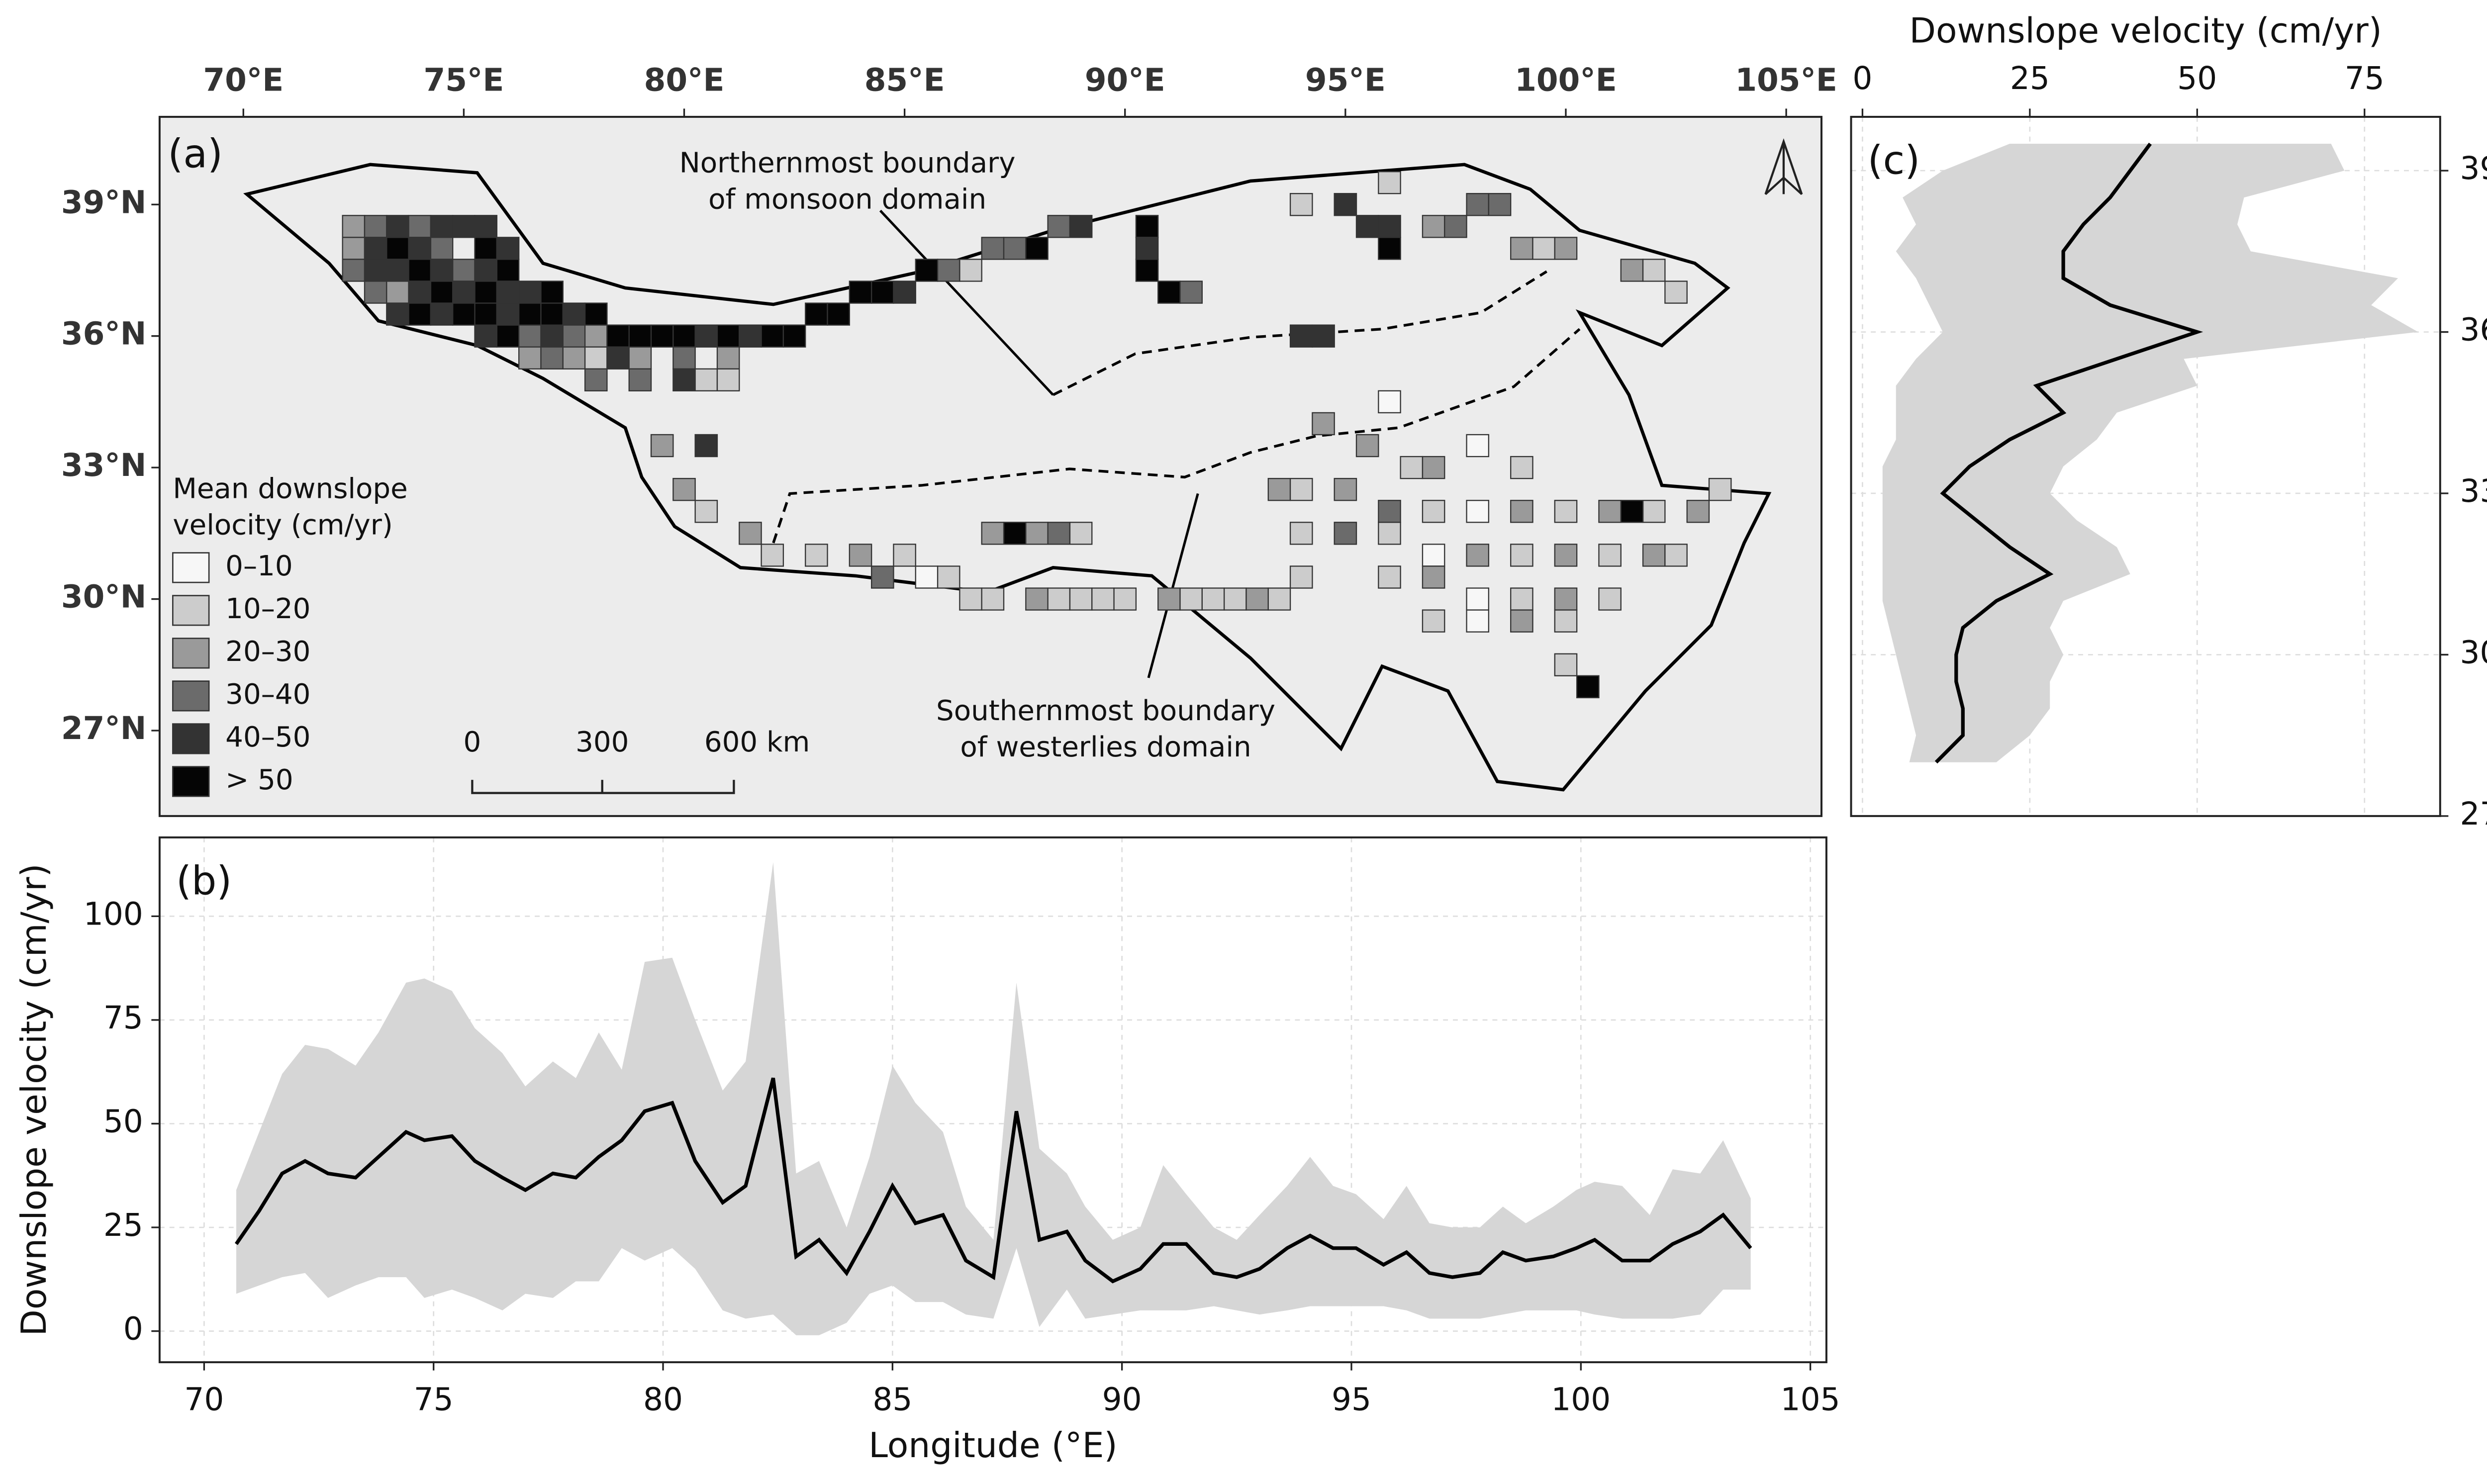 The width and height of the screenshot is (2487, 1484). What do you see at coordinates (847, 199) in the screenshot?
I see `annotation: of monsoon domain` at bounding box center [847, 199].